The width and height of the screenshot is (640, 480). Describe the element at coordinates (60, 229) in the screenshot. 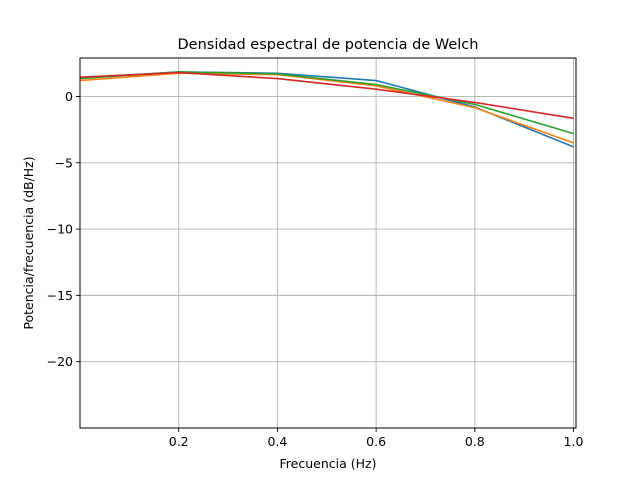

I see `y-tick-label: −10` at that location.